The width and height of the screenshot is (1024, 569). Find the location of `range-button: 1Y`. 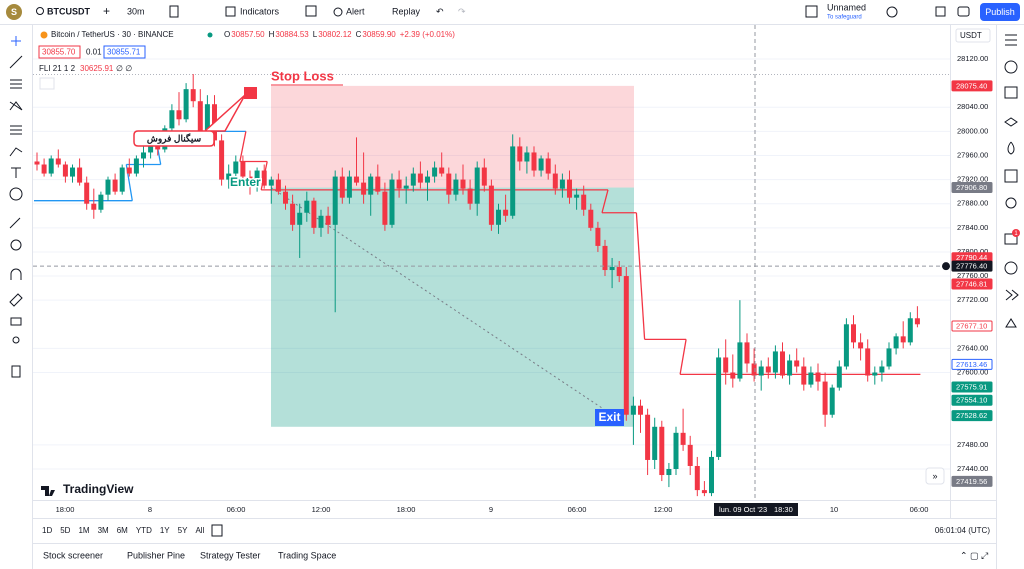

range-button: 1Y is located at coordinates (165, 530).